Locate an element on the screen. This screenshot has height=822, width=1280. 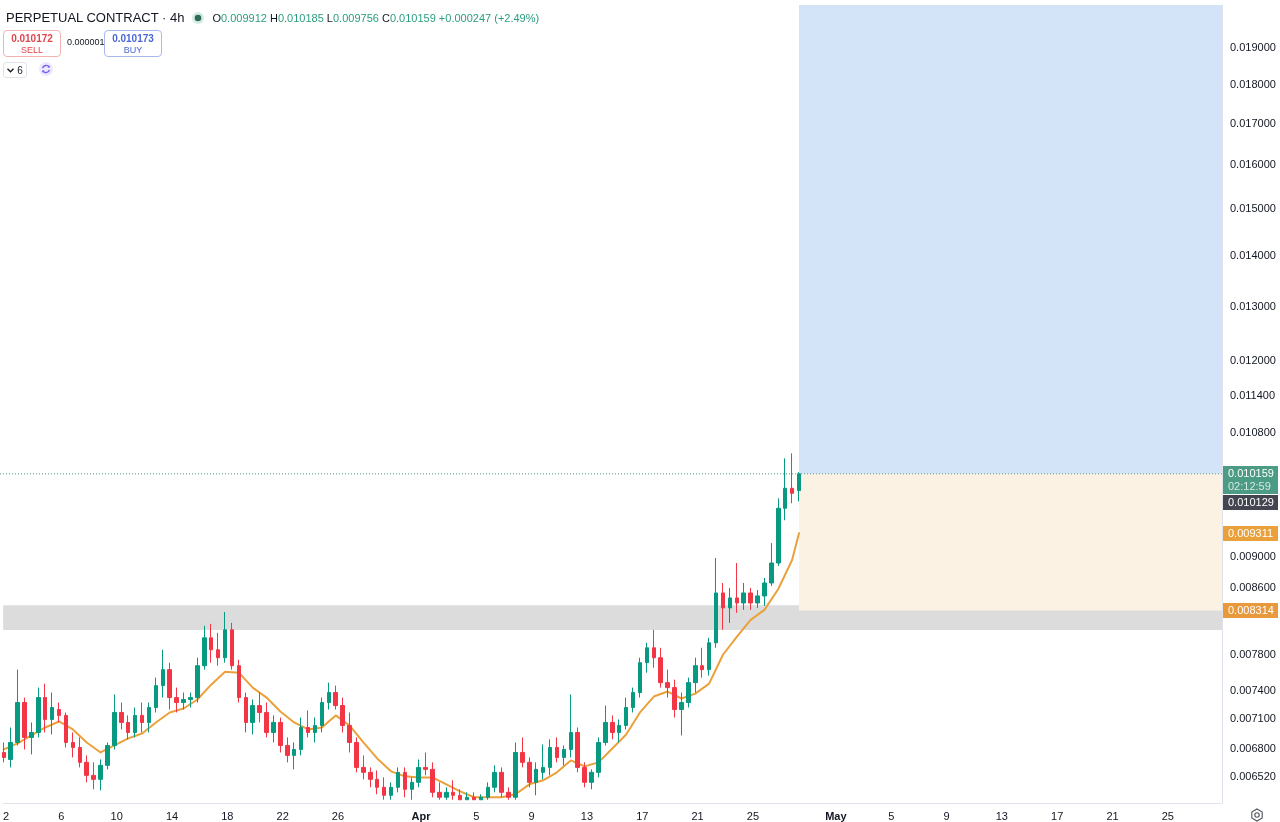
axis-tag: 0.009311 is located at coordinates (1250, 533).